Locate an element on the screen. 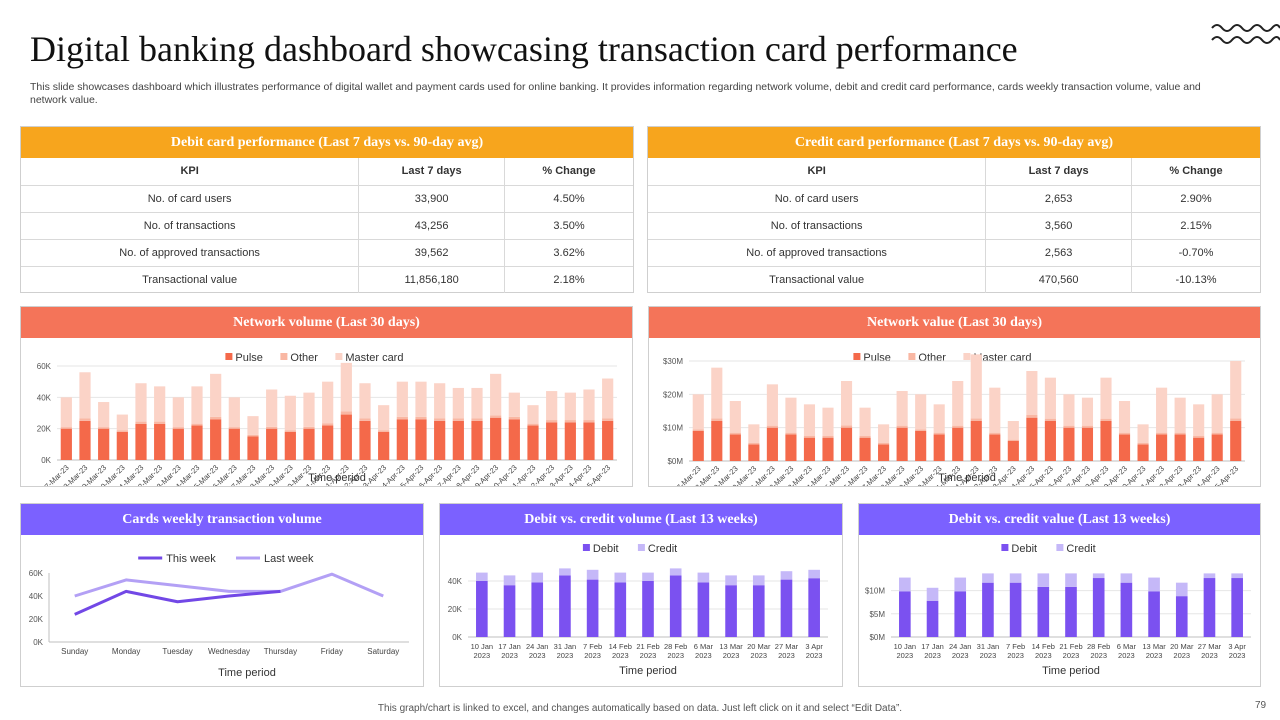 The image size is (1280, 720). table-header-row: KPI Last 7 days % Change is located at coordinates (327, 172).